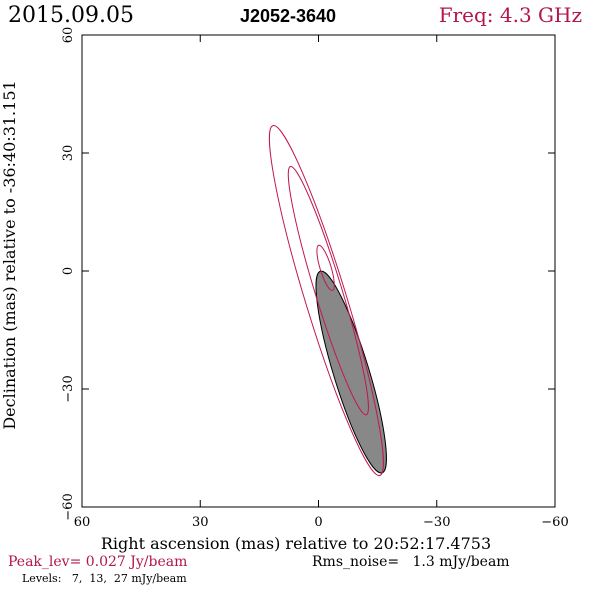  Describe the element at coordinates (411, 562) in the screenshot. I see `rms-noise: Rms_noise= 1.3 mJy/beam` at that location.